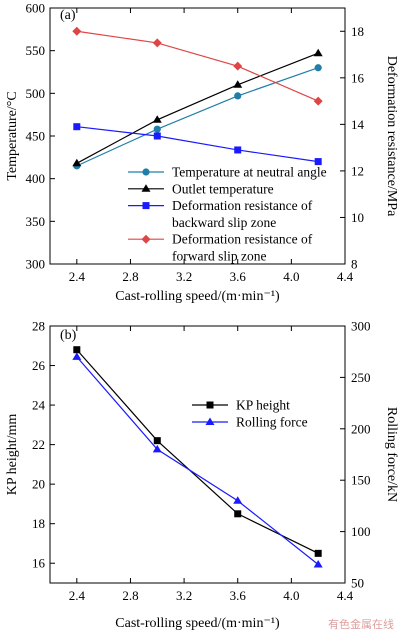 The height and width of the screenshot is (634, 400). I want to click on y2-tick-label: 50, so click(357, 583).